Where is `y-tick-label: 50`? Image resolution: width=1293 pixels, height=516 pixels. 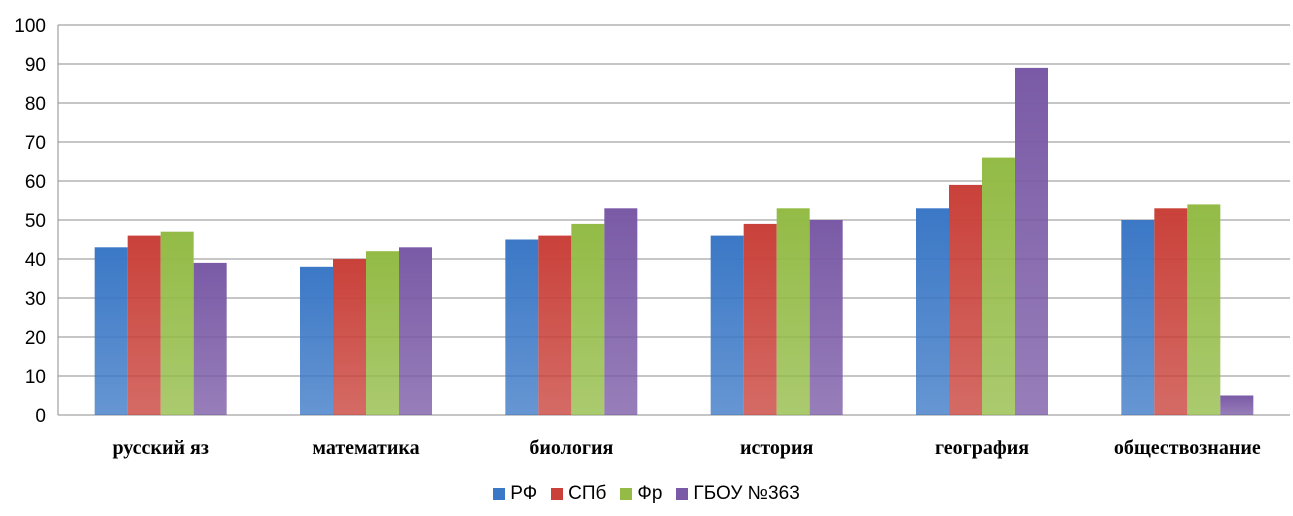
y-tick-label: 50 is located at coordinates (35, 221).